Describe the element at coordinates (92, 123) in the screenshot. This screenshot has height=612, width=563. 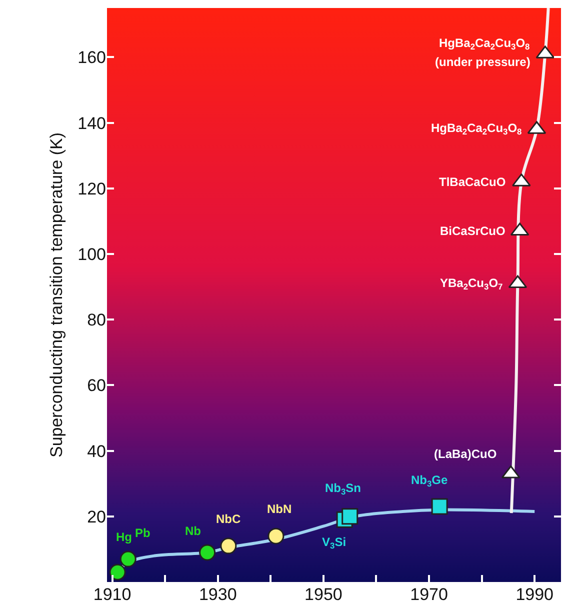
I see `y-tick-label: 140` at that location.